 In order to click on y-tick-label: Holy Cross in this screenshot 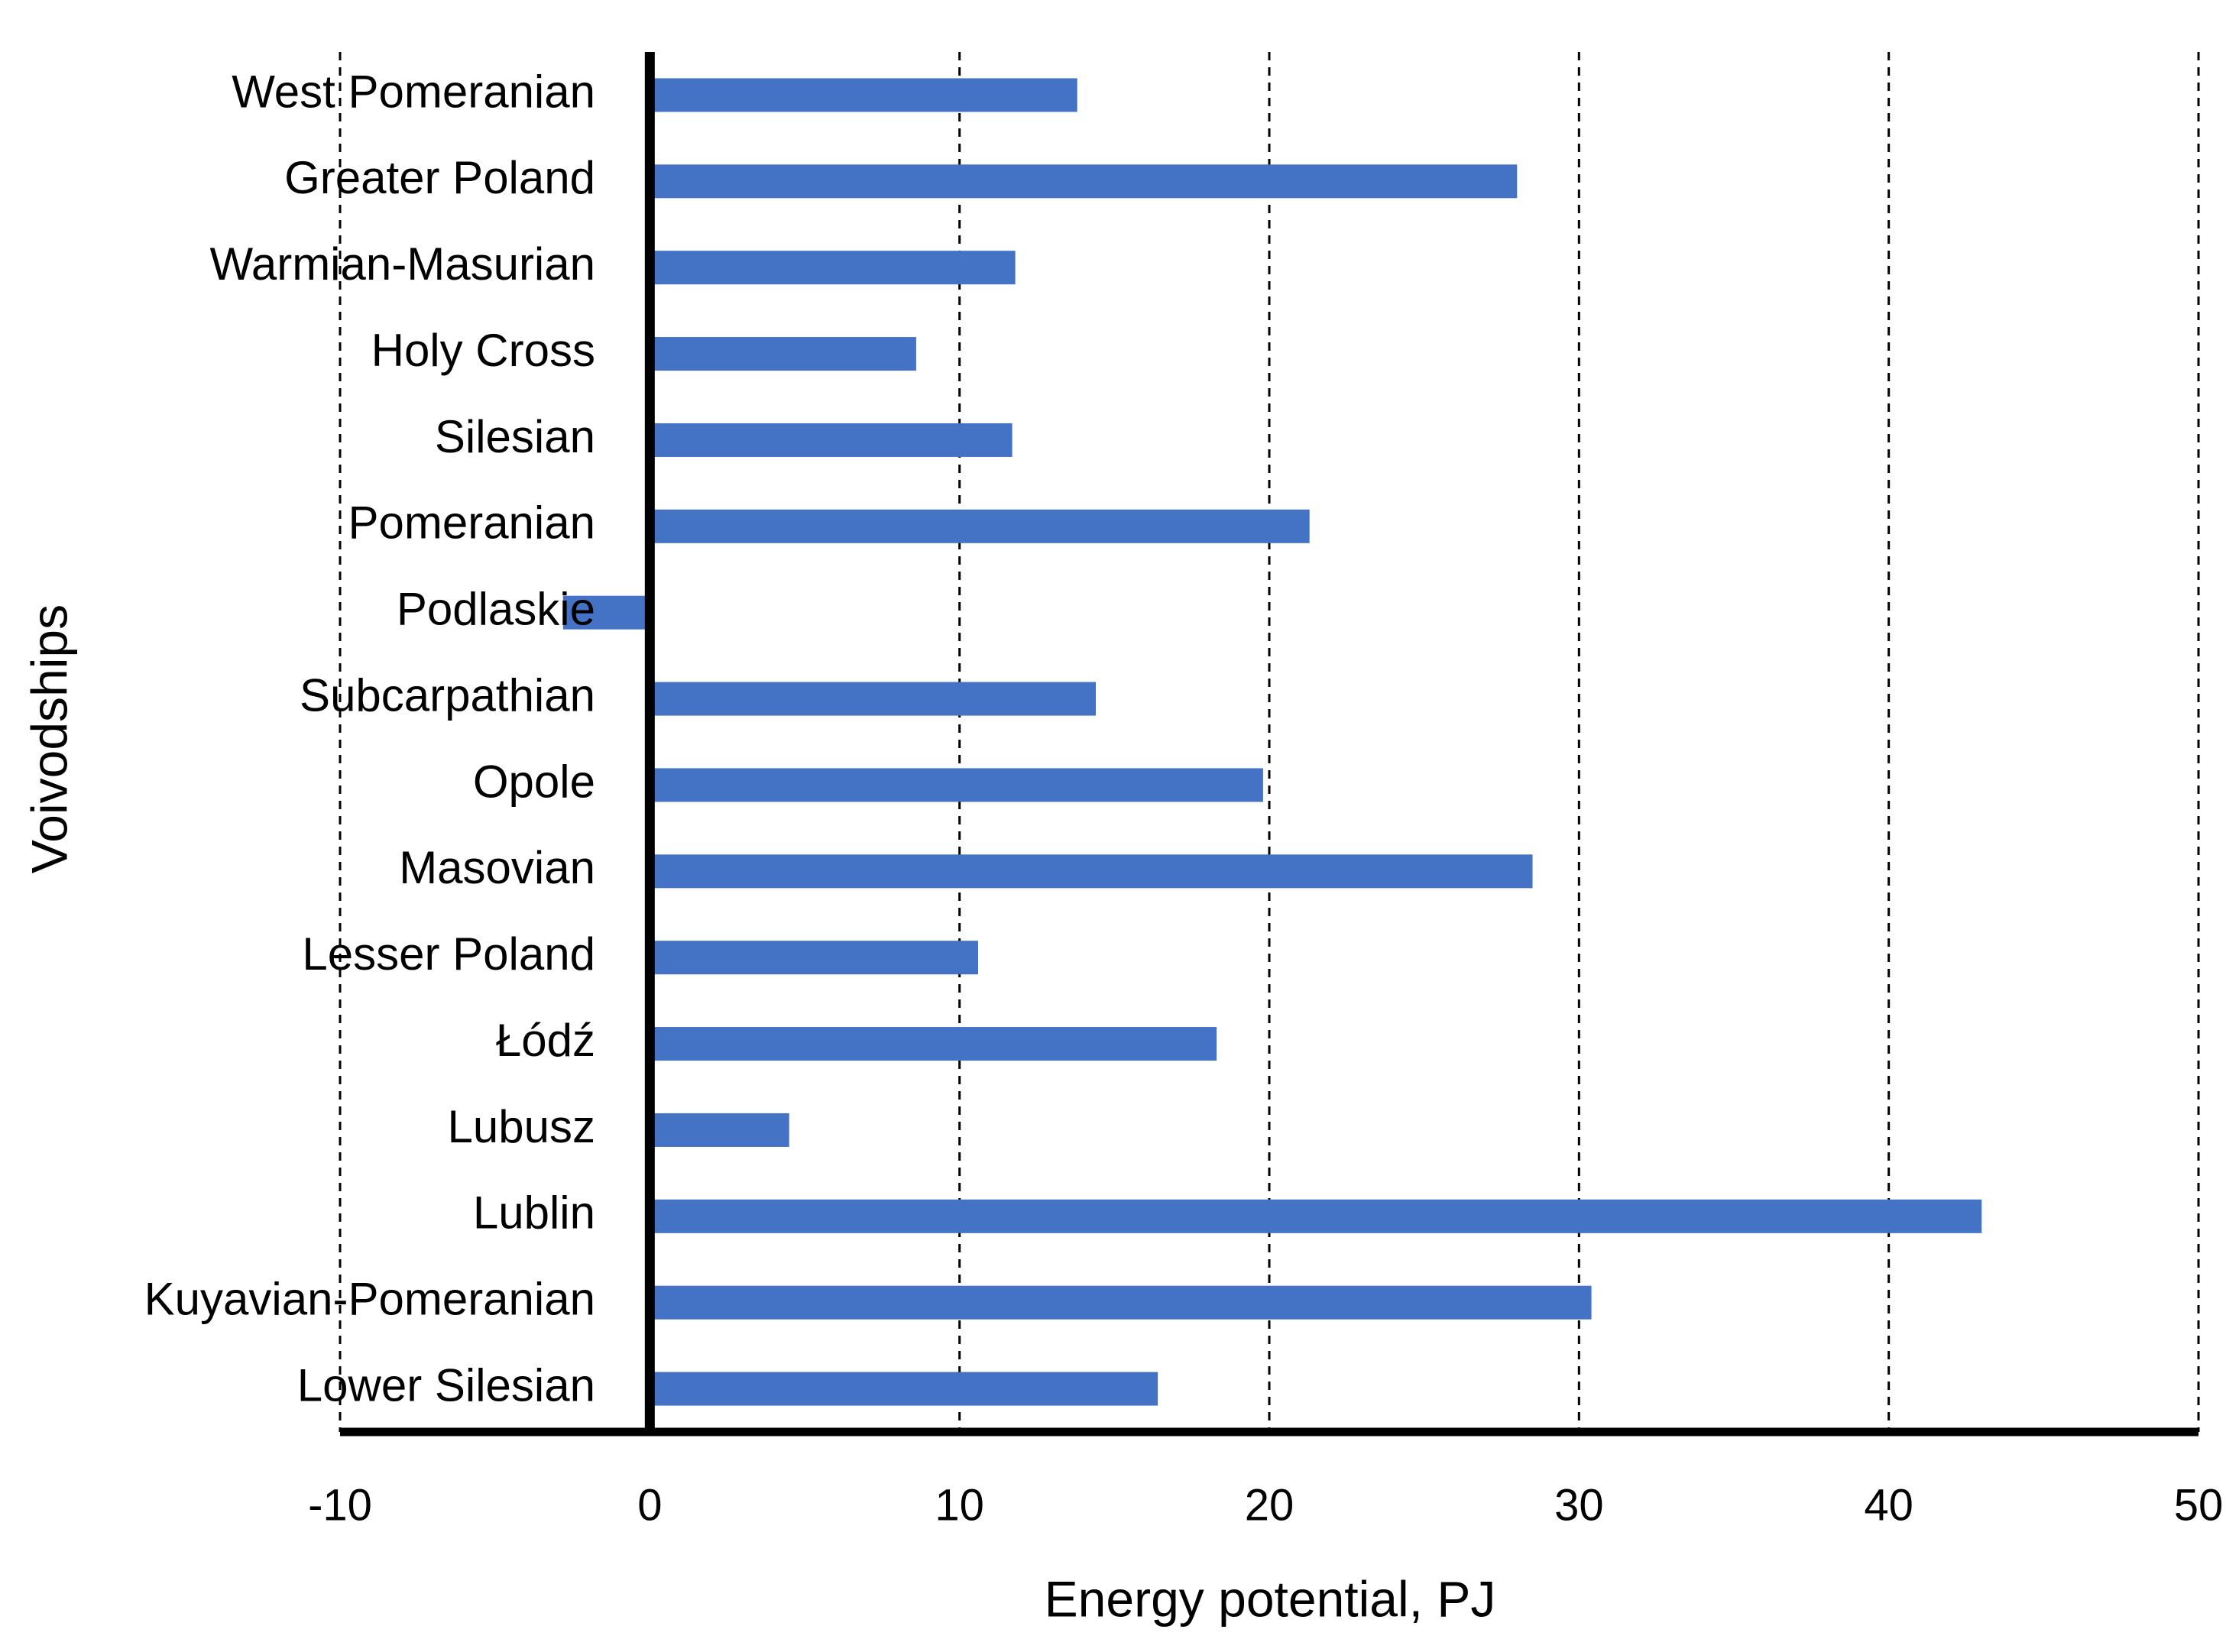, I will do `click(483, 350)`.